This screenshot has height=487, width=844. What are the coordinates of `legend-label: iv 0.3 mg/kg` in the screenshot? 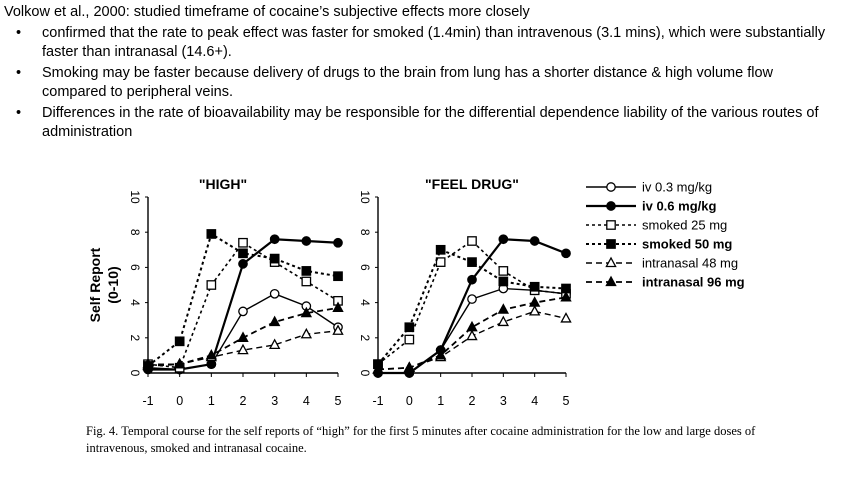 It's located at (677, 187).